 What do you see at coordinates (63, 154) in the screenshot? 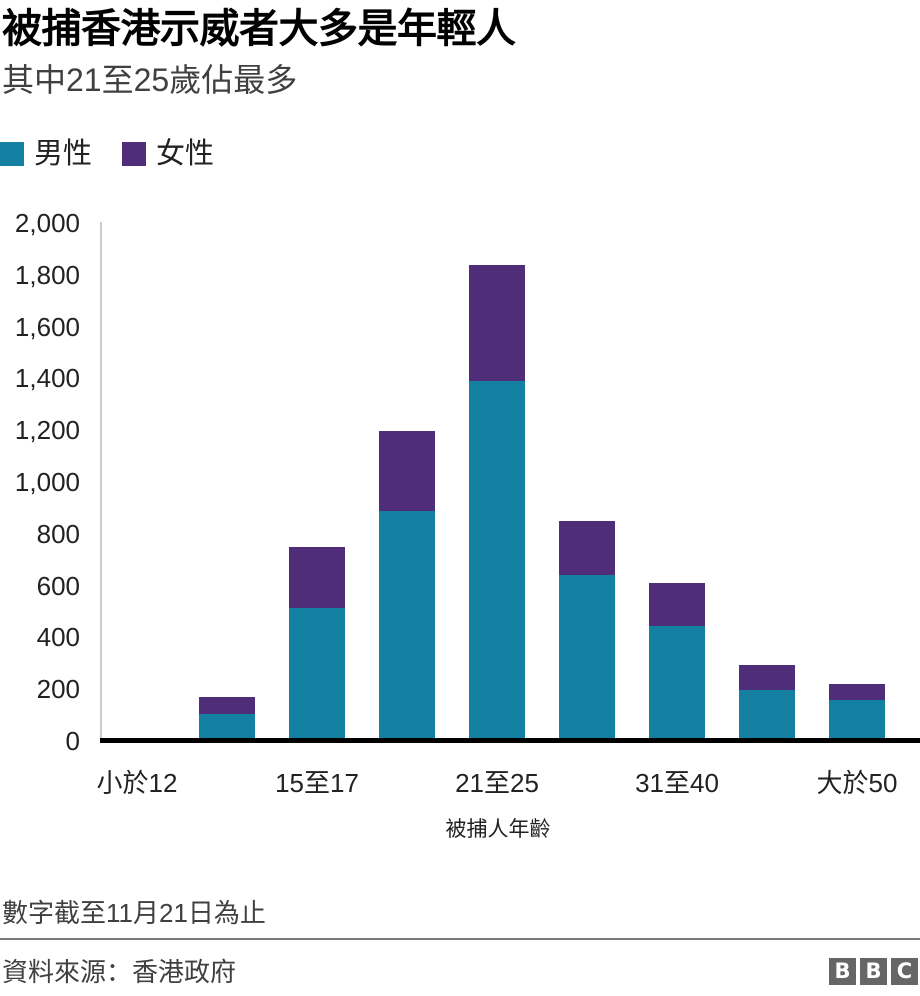
I see `legend-label-male: 男性` at bounding box center [63, 154].